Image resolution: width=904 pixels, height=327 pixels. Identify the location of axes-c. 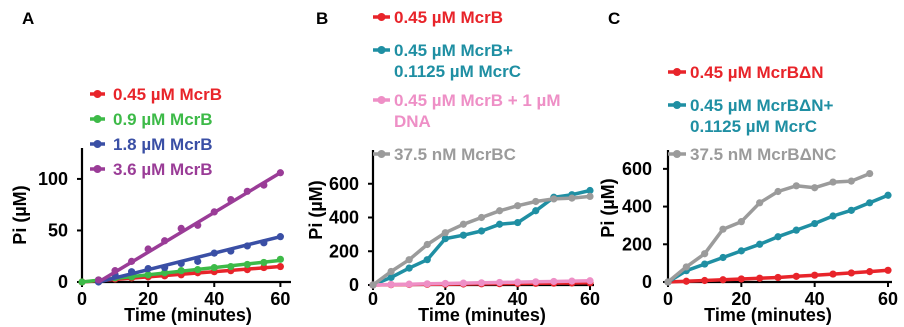
(779, 217).